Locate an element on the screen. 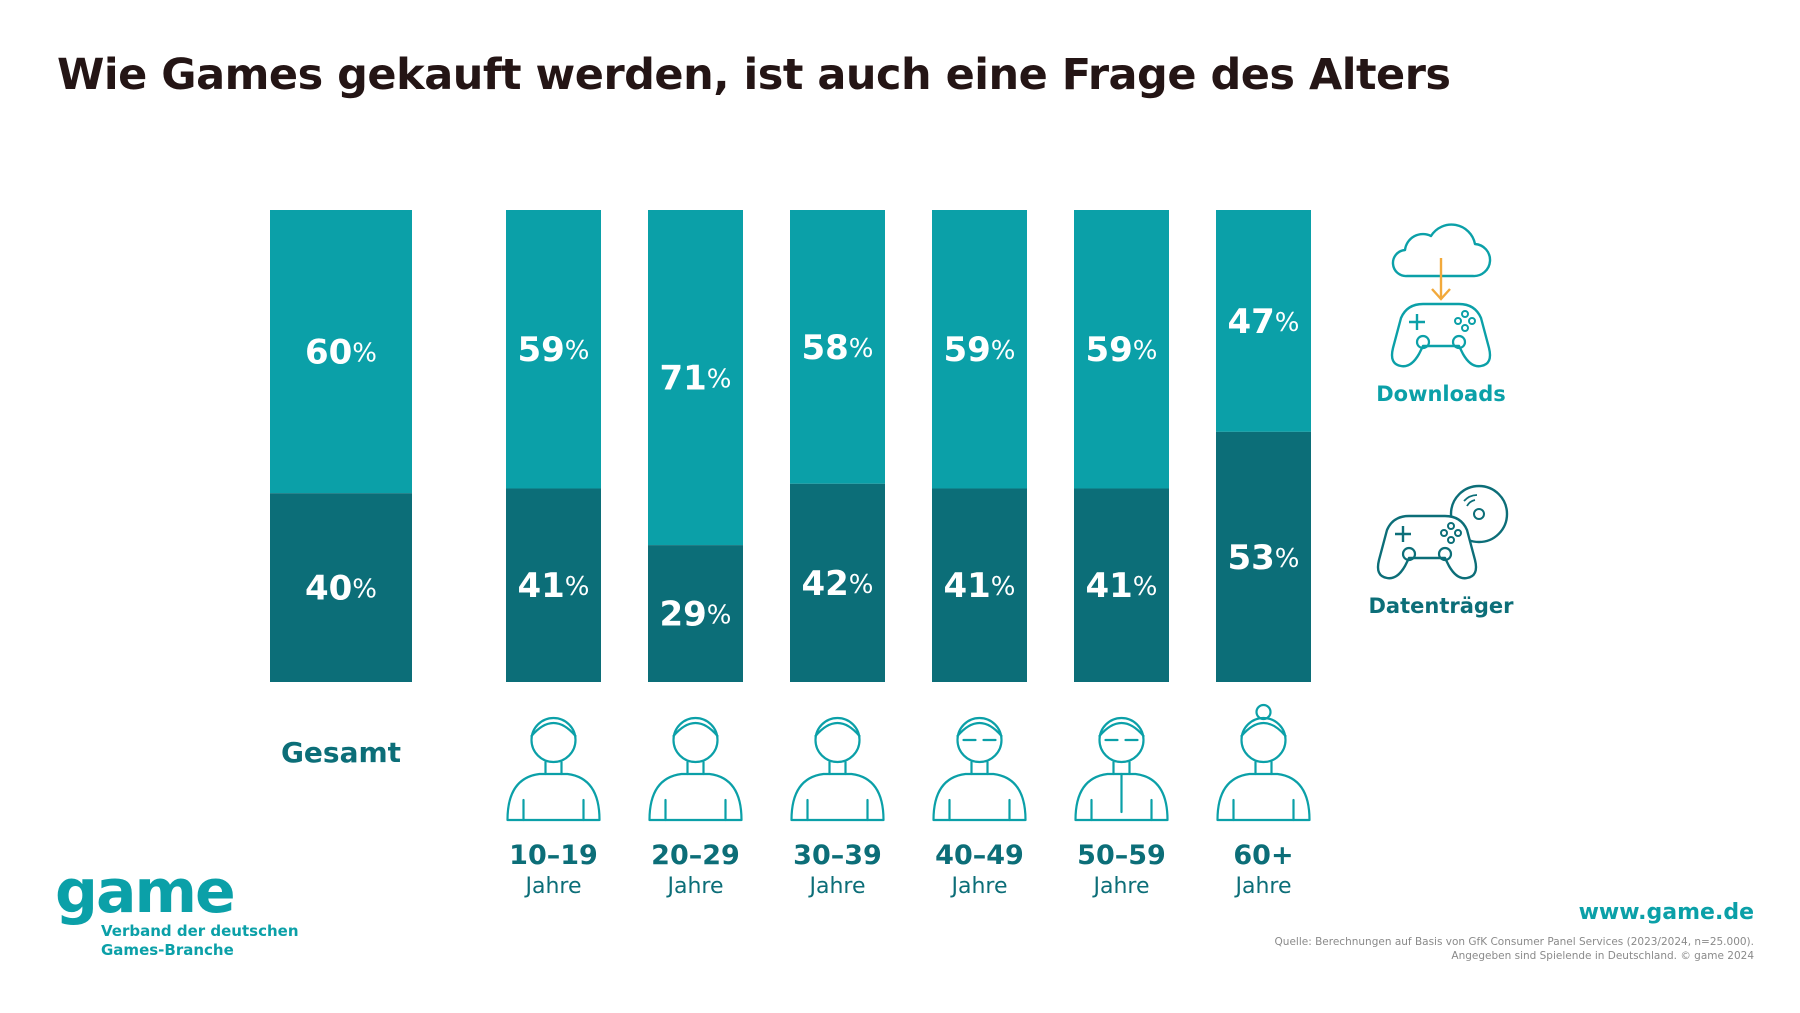 The width and height of the screenshot is (1800, 1013). website-link: www.game.de is located at coordinates (1666, 912).